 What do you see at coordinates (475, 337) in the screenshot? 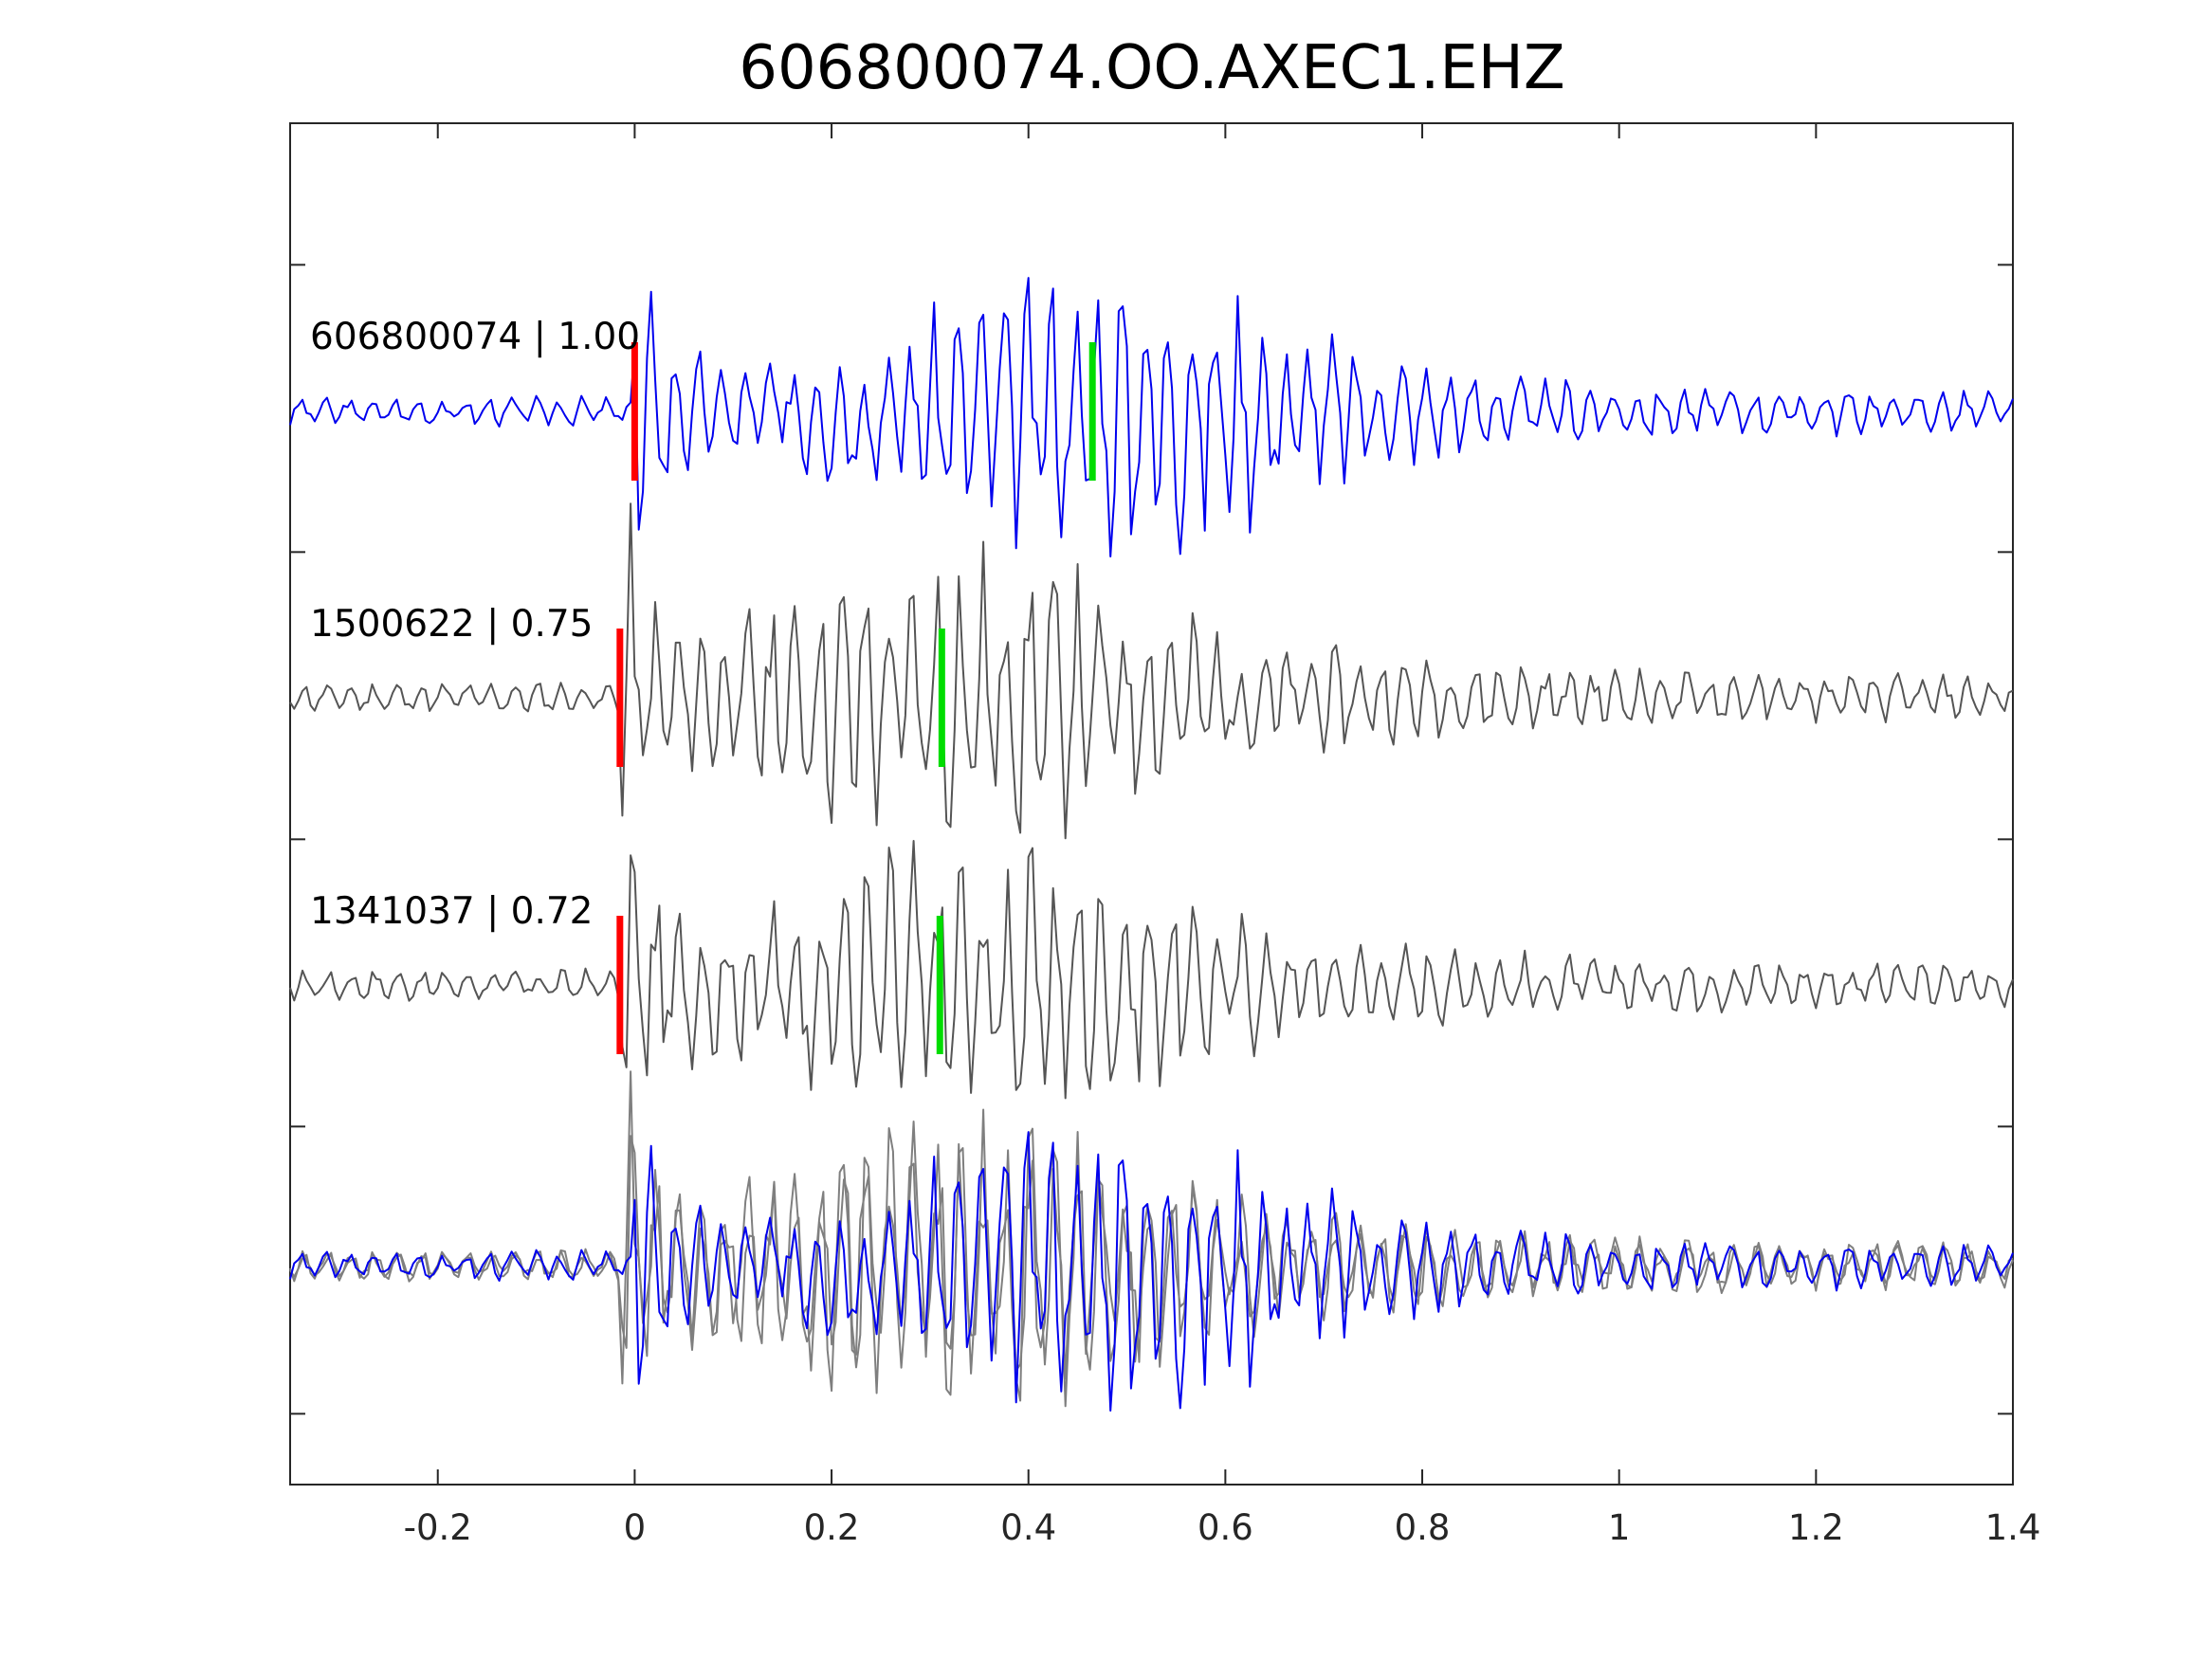
I see `trace-label-1: 606800074 | 1.00` at bounding box center [475, 337].